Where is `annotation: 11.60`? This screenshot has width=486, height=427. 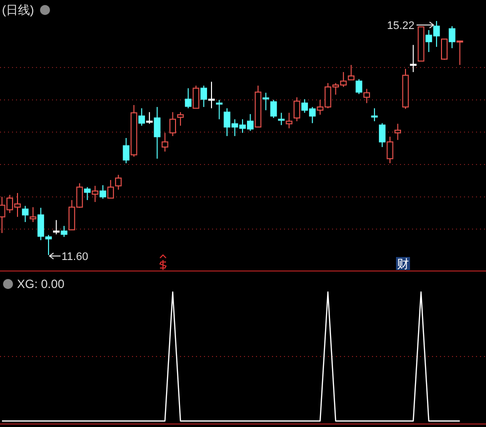
annotation: 11.60 is located at coordinates (75, 257).